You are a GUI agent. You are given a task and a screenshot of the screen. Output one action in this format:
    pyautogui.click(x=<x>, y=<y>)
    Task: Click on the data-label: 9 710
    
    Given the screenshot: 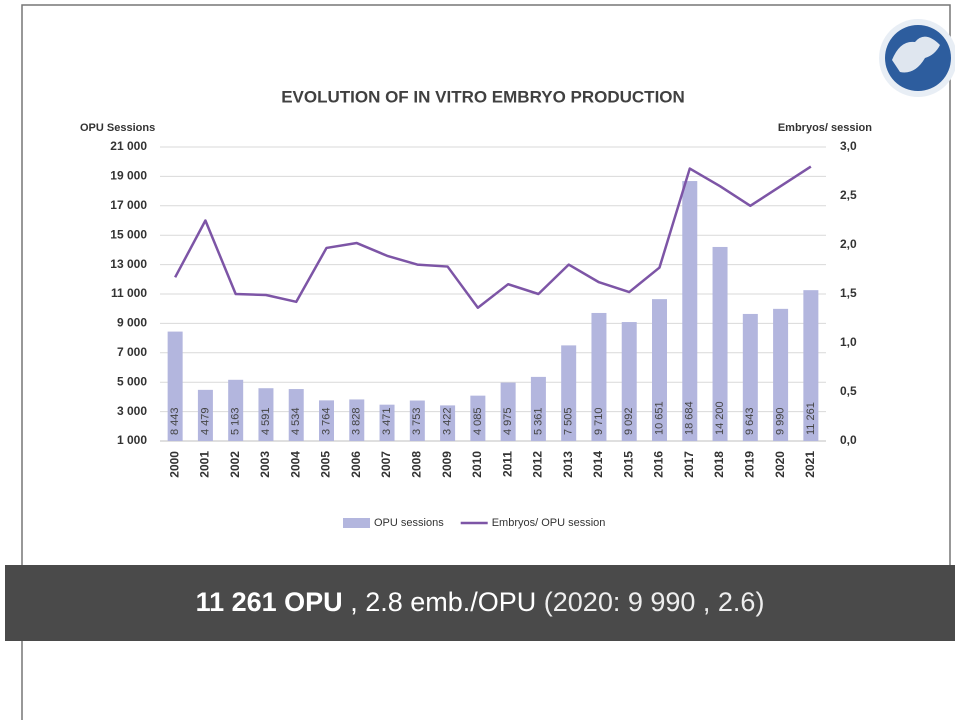 What is the action you would take?
    pyautogui.click(x=599, y=421)
    